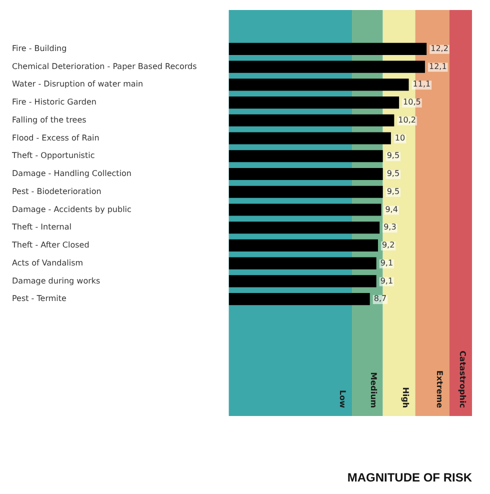  What do you see at coordinates (48, 263) in the screenshot?
I see `y-tick-label: Acts of Vandalism` at bounding box center [48, 263].